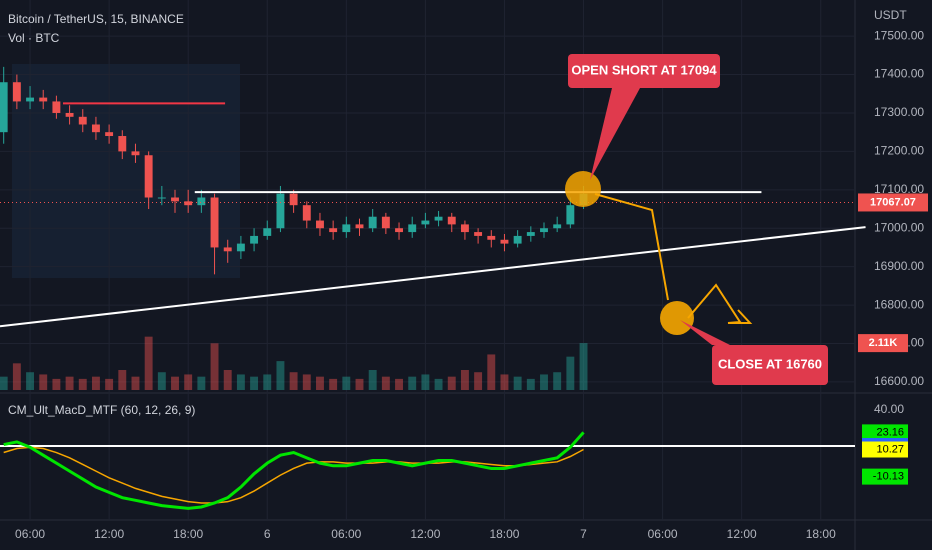  I want to click on y-tick-label: 16800.00, so click(899, 304).